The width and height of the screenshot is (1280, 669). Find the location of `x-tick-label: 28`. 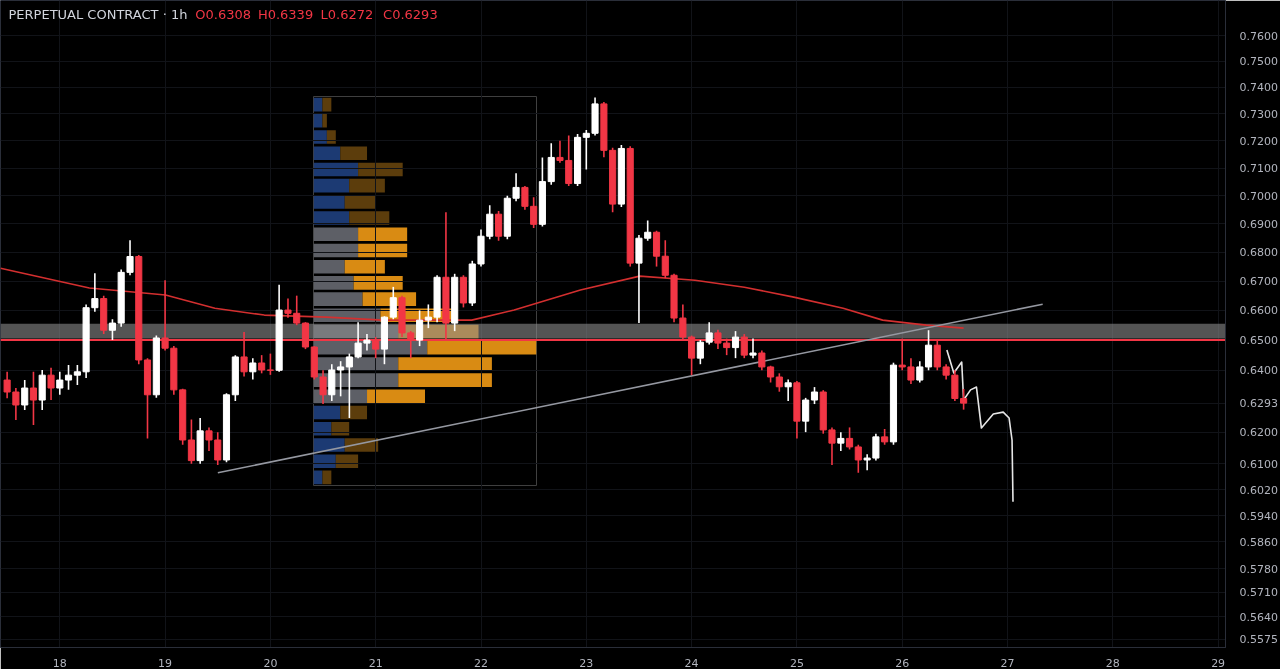

x-tick-label: 28 is located at coordinates (1112, 662).